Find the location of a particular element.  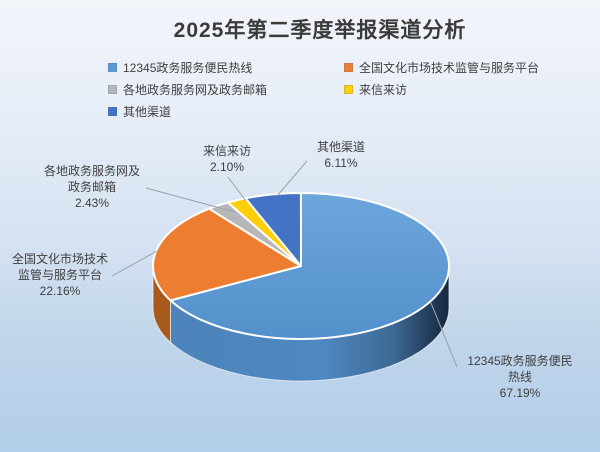

legend-swatch-gray is located at coordinates (112, 89).